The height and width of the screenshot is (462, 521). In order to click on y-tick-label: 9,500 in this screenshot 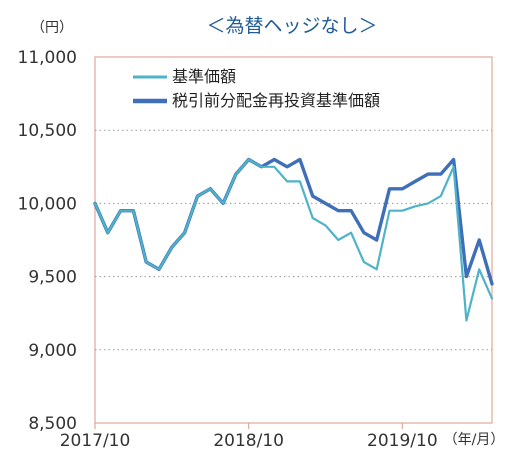, I will do `click(52, 278)`.